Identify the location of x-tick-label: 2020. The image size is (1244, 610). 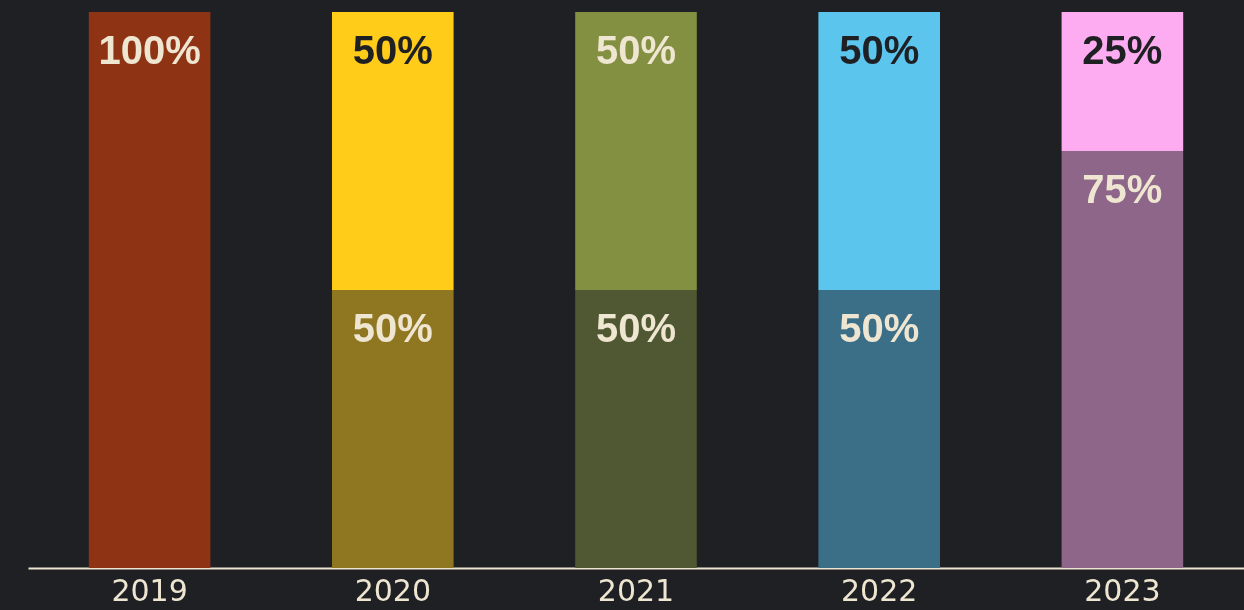
(392, 590).